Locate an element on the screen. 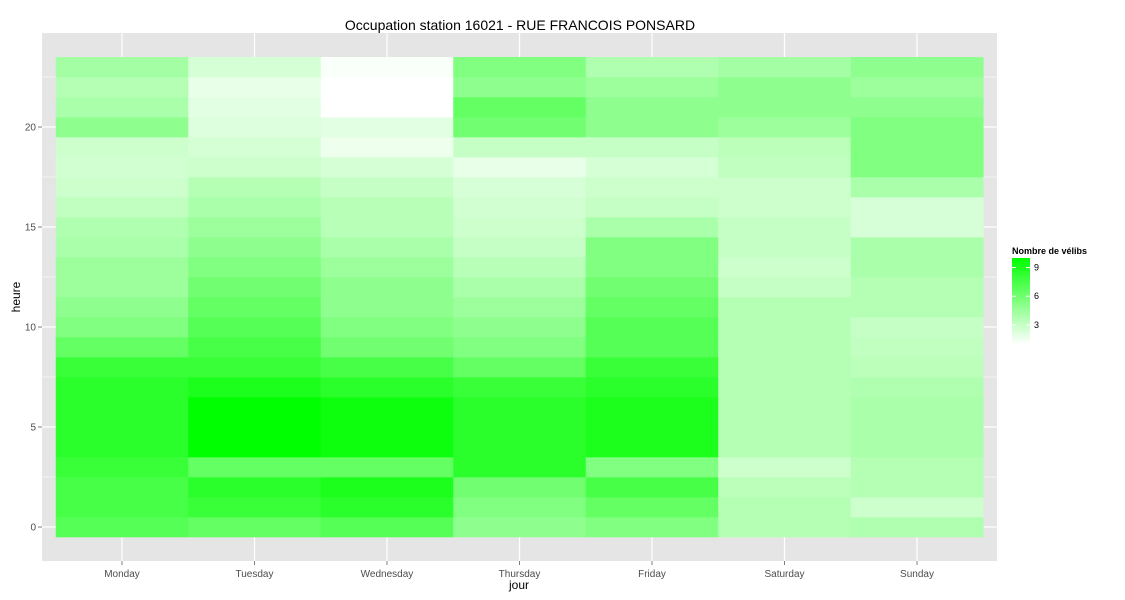 The width and height of the screenshot is (1125, 600). legend-ticks: 3 6 9 is located at coordinates (1025, 296).